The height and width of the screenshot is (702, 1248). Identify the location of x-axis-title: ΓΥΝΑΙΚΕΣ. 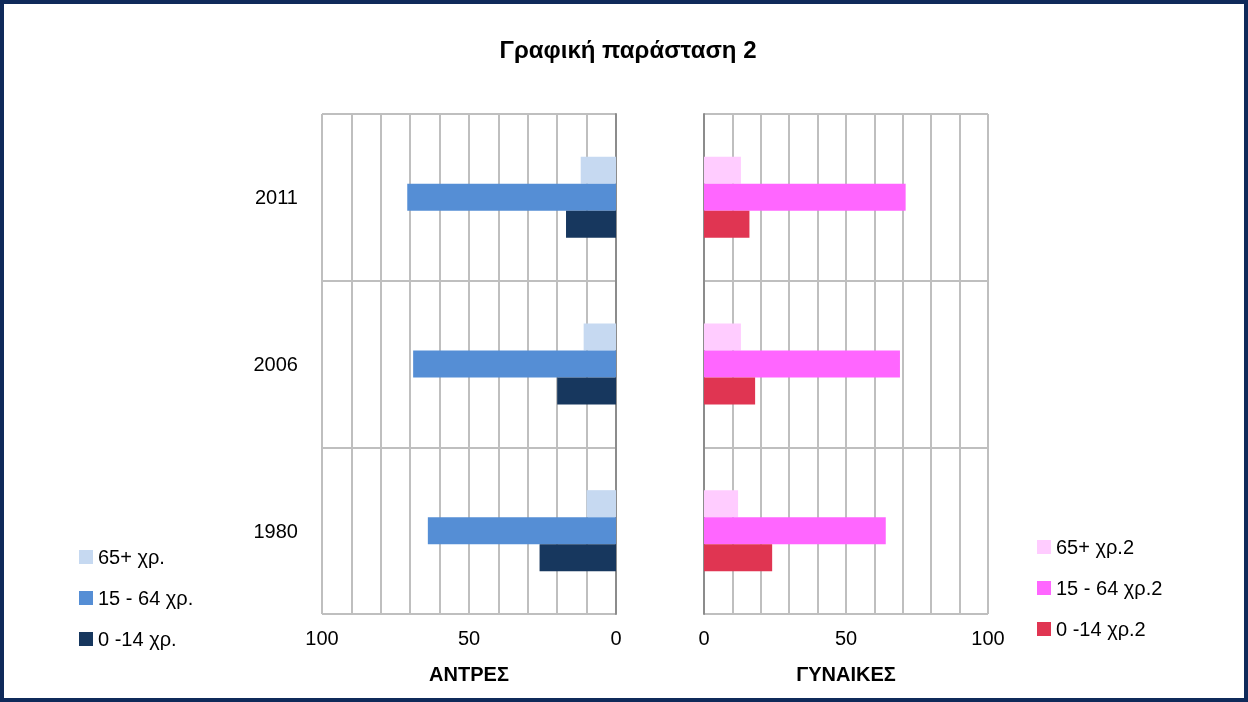
(846, 674).